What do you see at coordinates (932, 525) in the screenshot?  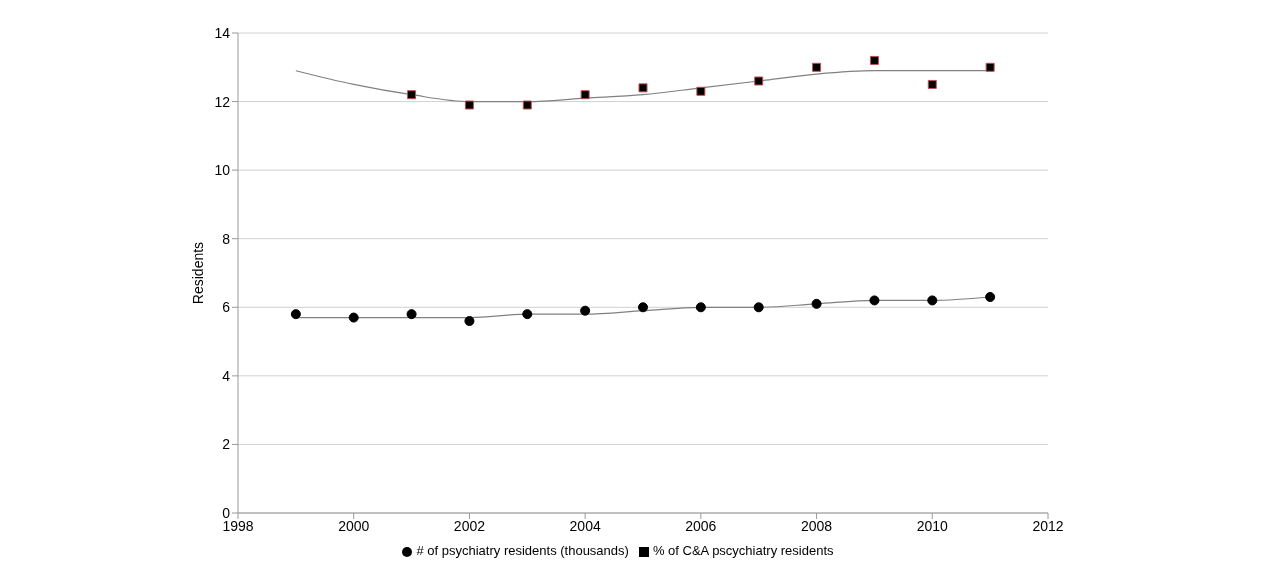 I see `x-tick-label: 2010` at bounding box center [932, 525].